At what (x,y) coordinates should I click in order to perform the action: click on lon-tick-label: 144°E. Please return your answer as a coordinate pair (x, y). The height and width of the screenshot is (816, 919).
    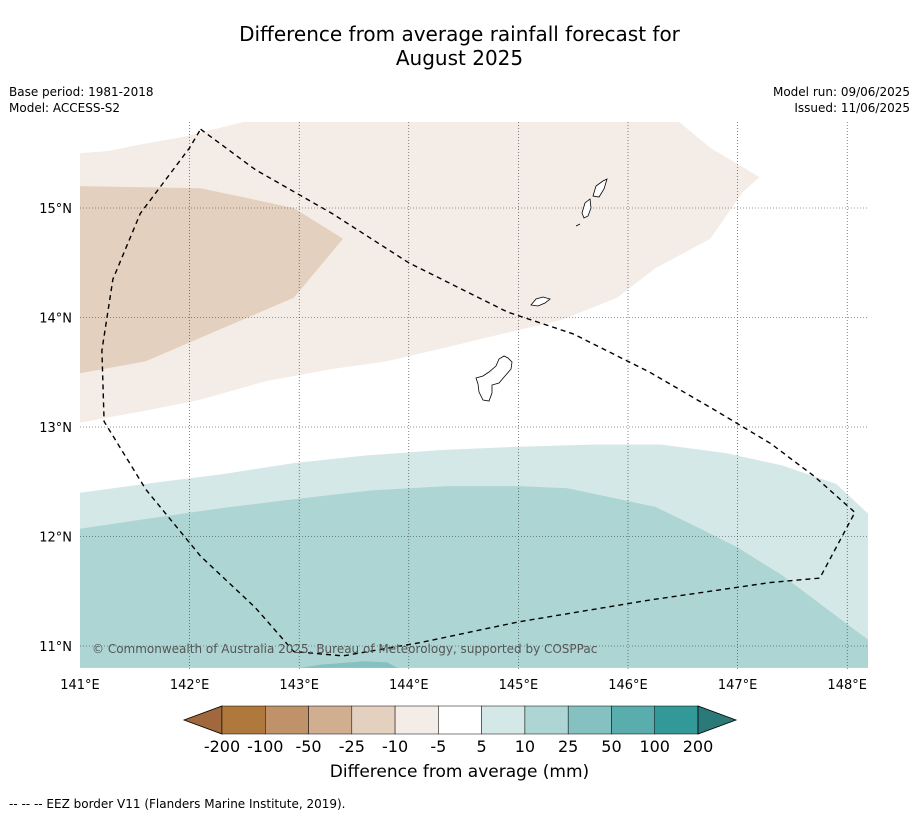
    Looking at the image, I should click on (409, 685).